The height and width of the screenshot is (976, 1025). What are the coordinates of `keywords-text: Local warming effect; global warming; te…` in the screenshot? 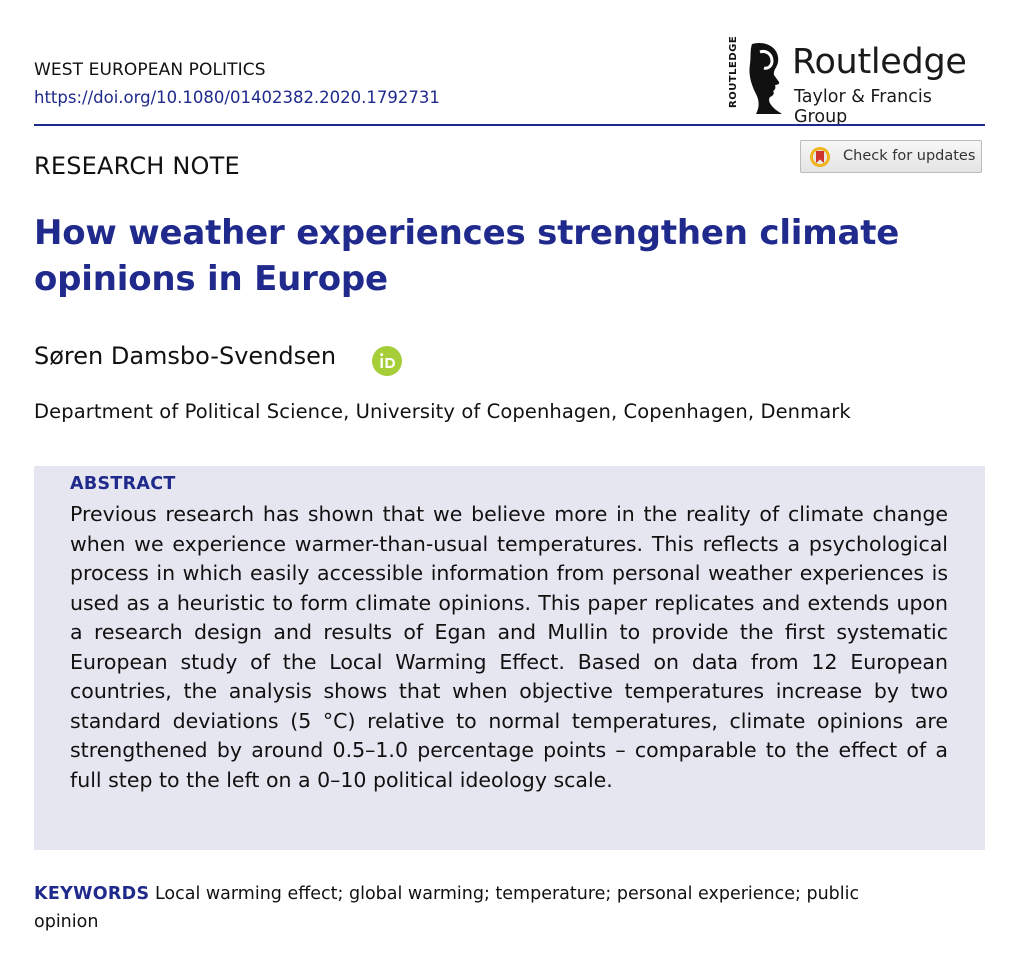 It's located at (447, 908).